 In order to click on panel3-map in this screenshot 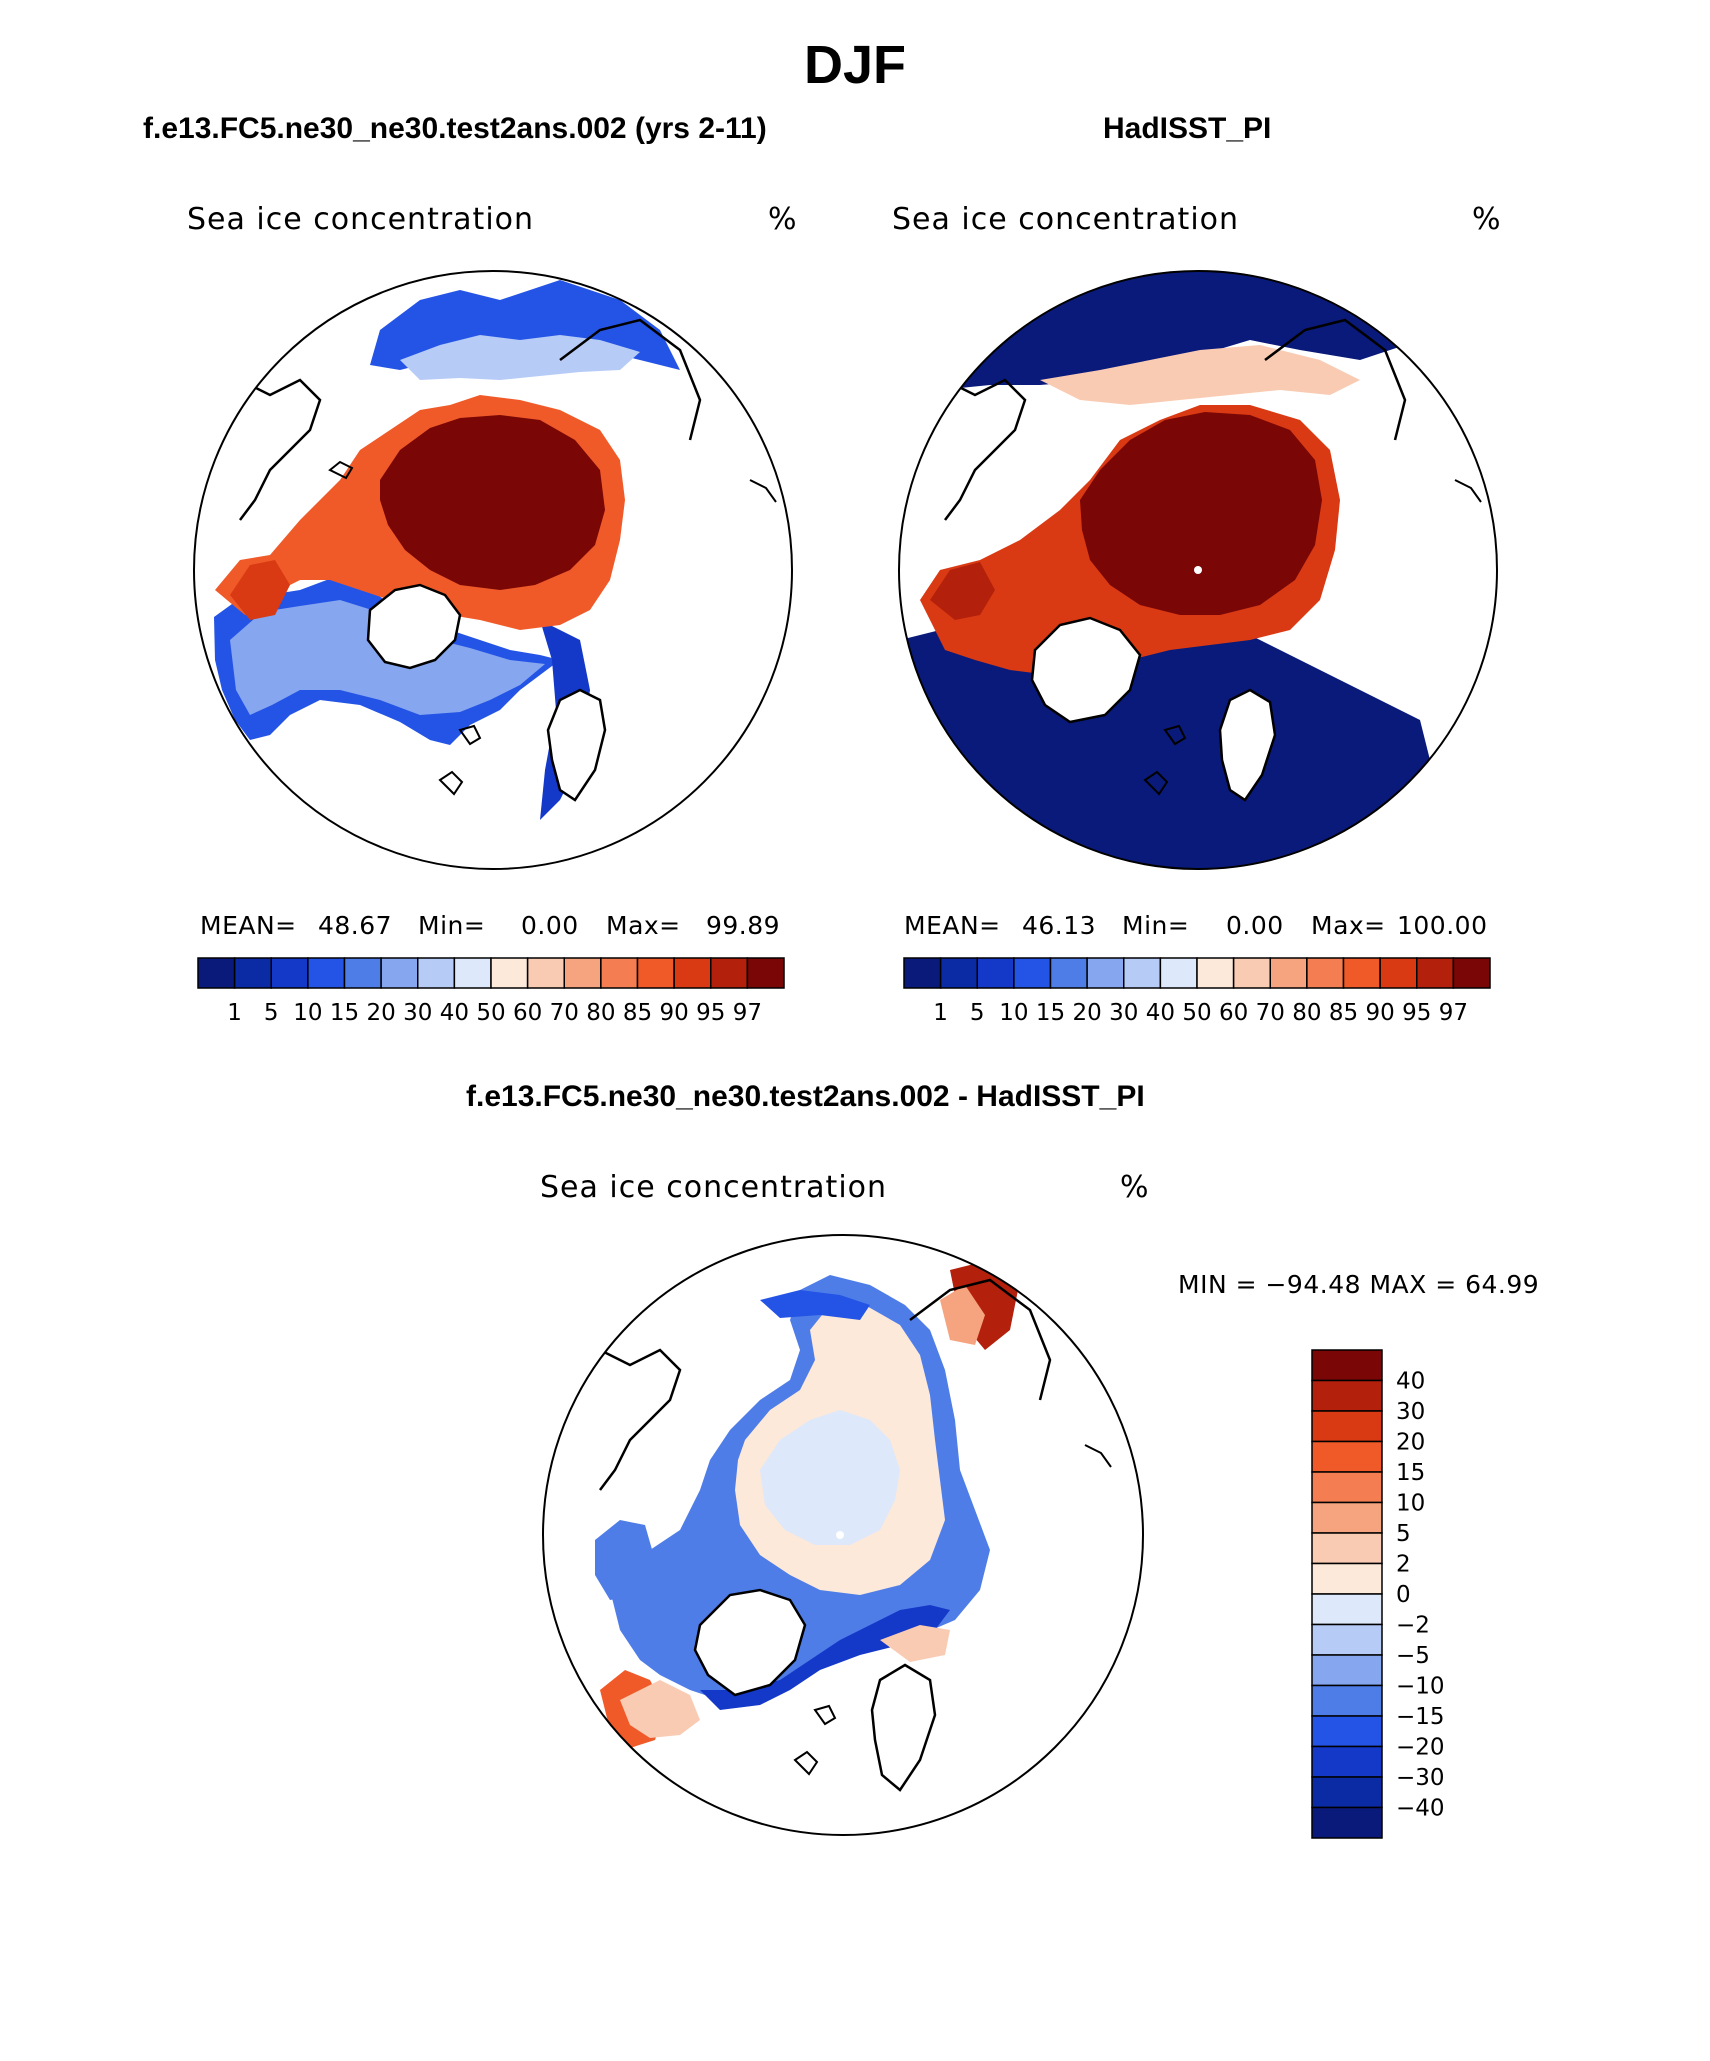, I will do `click(843, 1535)`.